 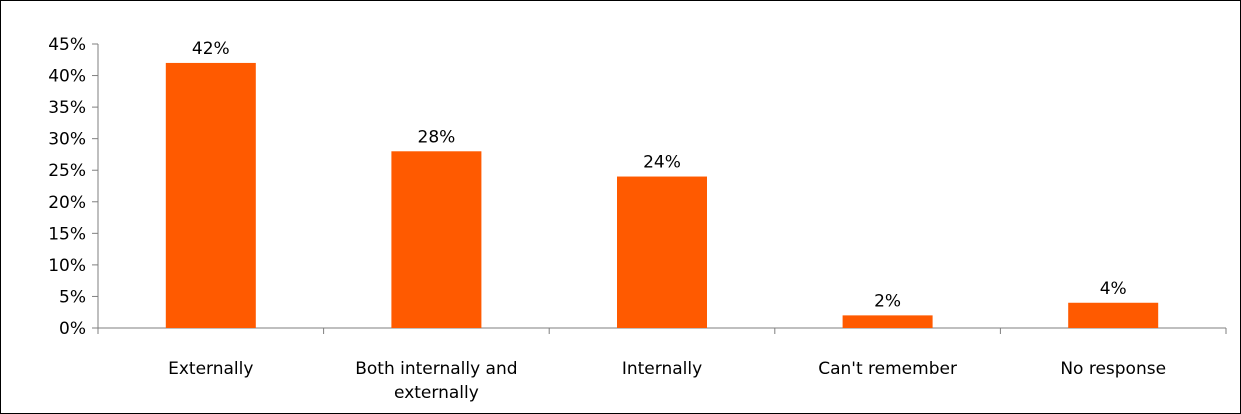 I want to click on category-label: No response, so click(x=1113, y=369).